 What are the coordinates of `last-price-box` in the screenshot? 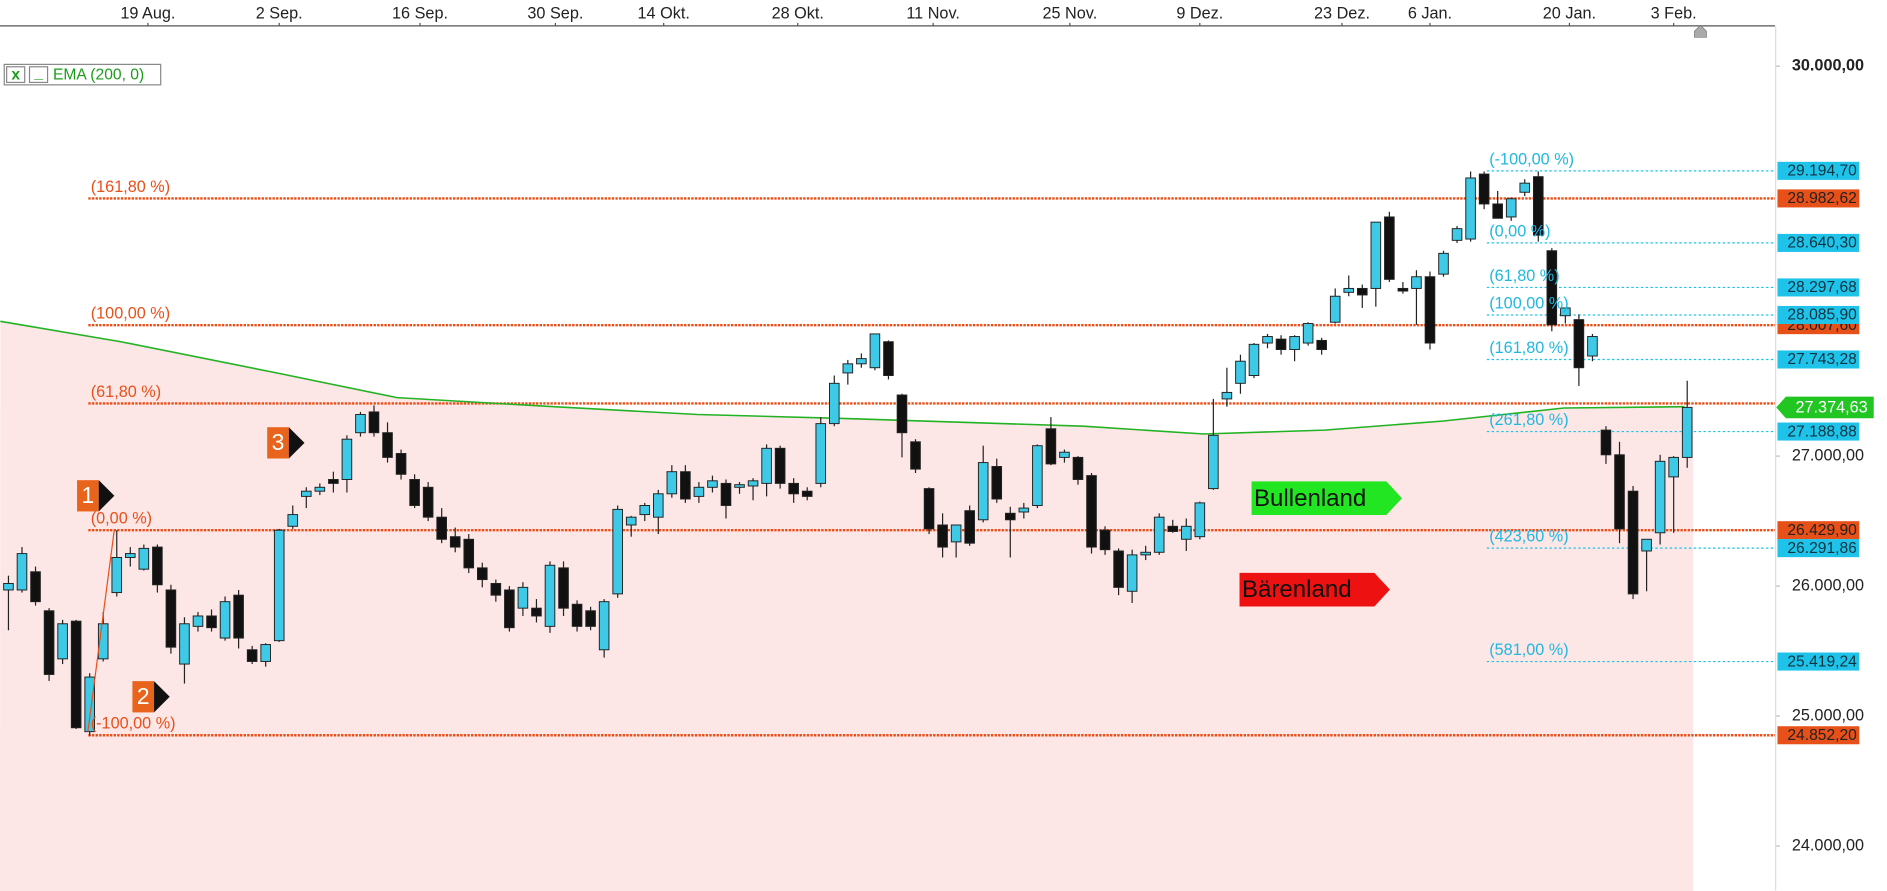 It's located at (1825, 407).